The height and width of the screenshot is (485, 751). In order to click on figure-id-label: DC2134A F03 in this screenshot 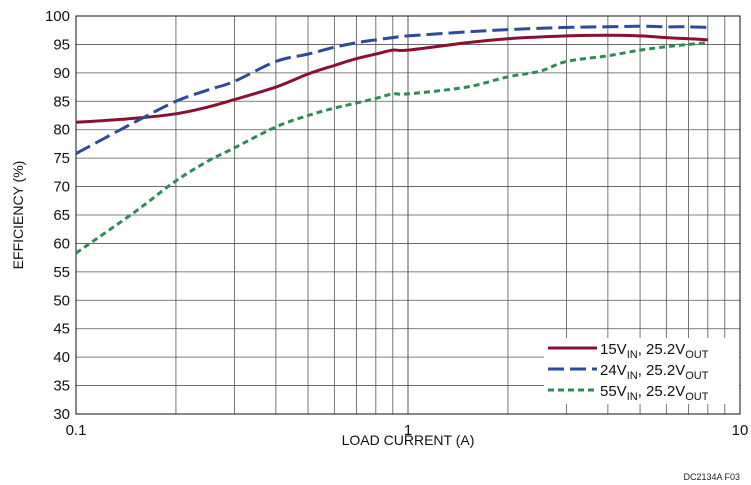, I will do `click(711, 477)`.